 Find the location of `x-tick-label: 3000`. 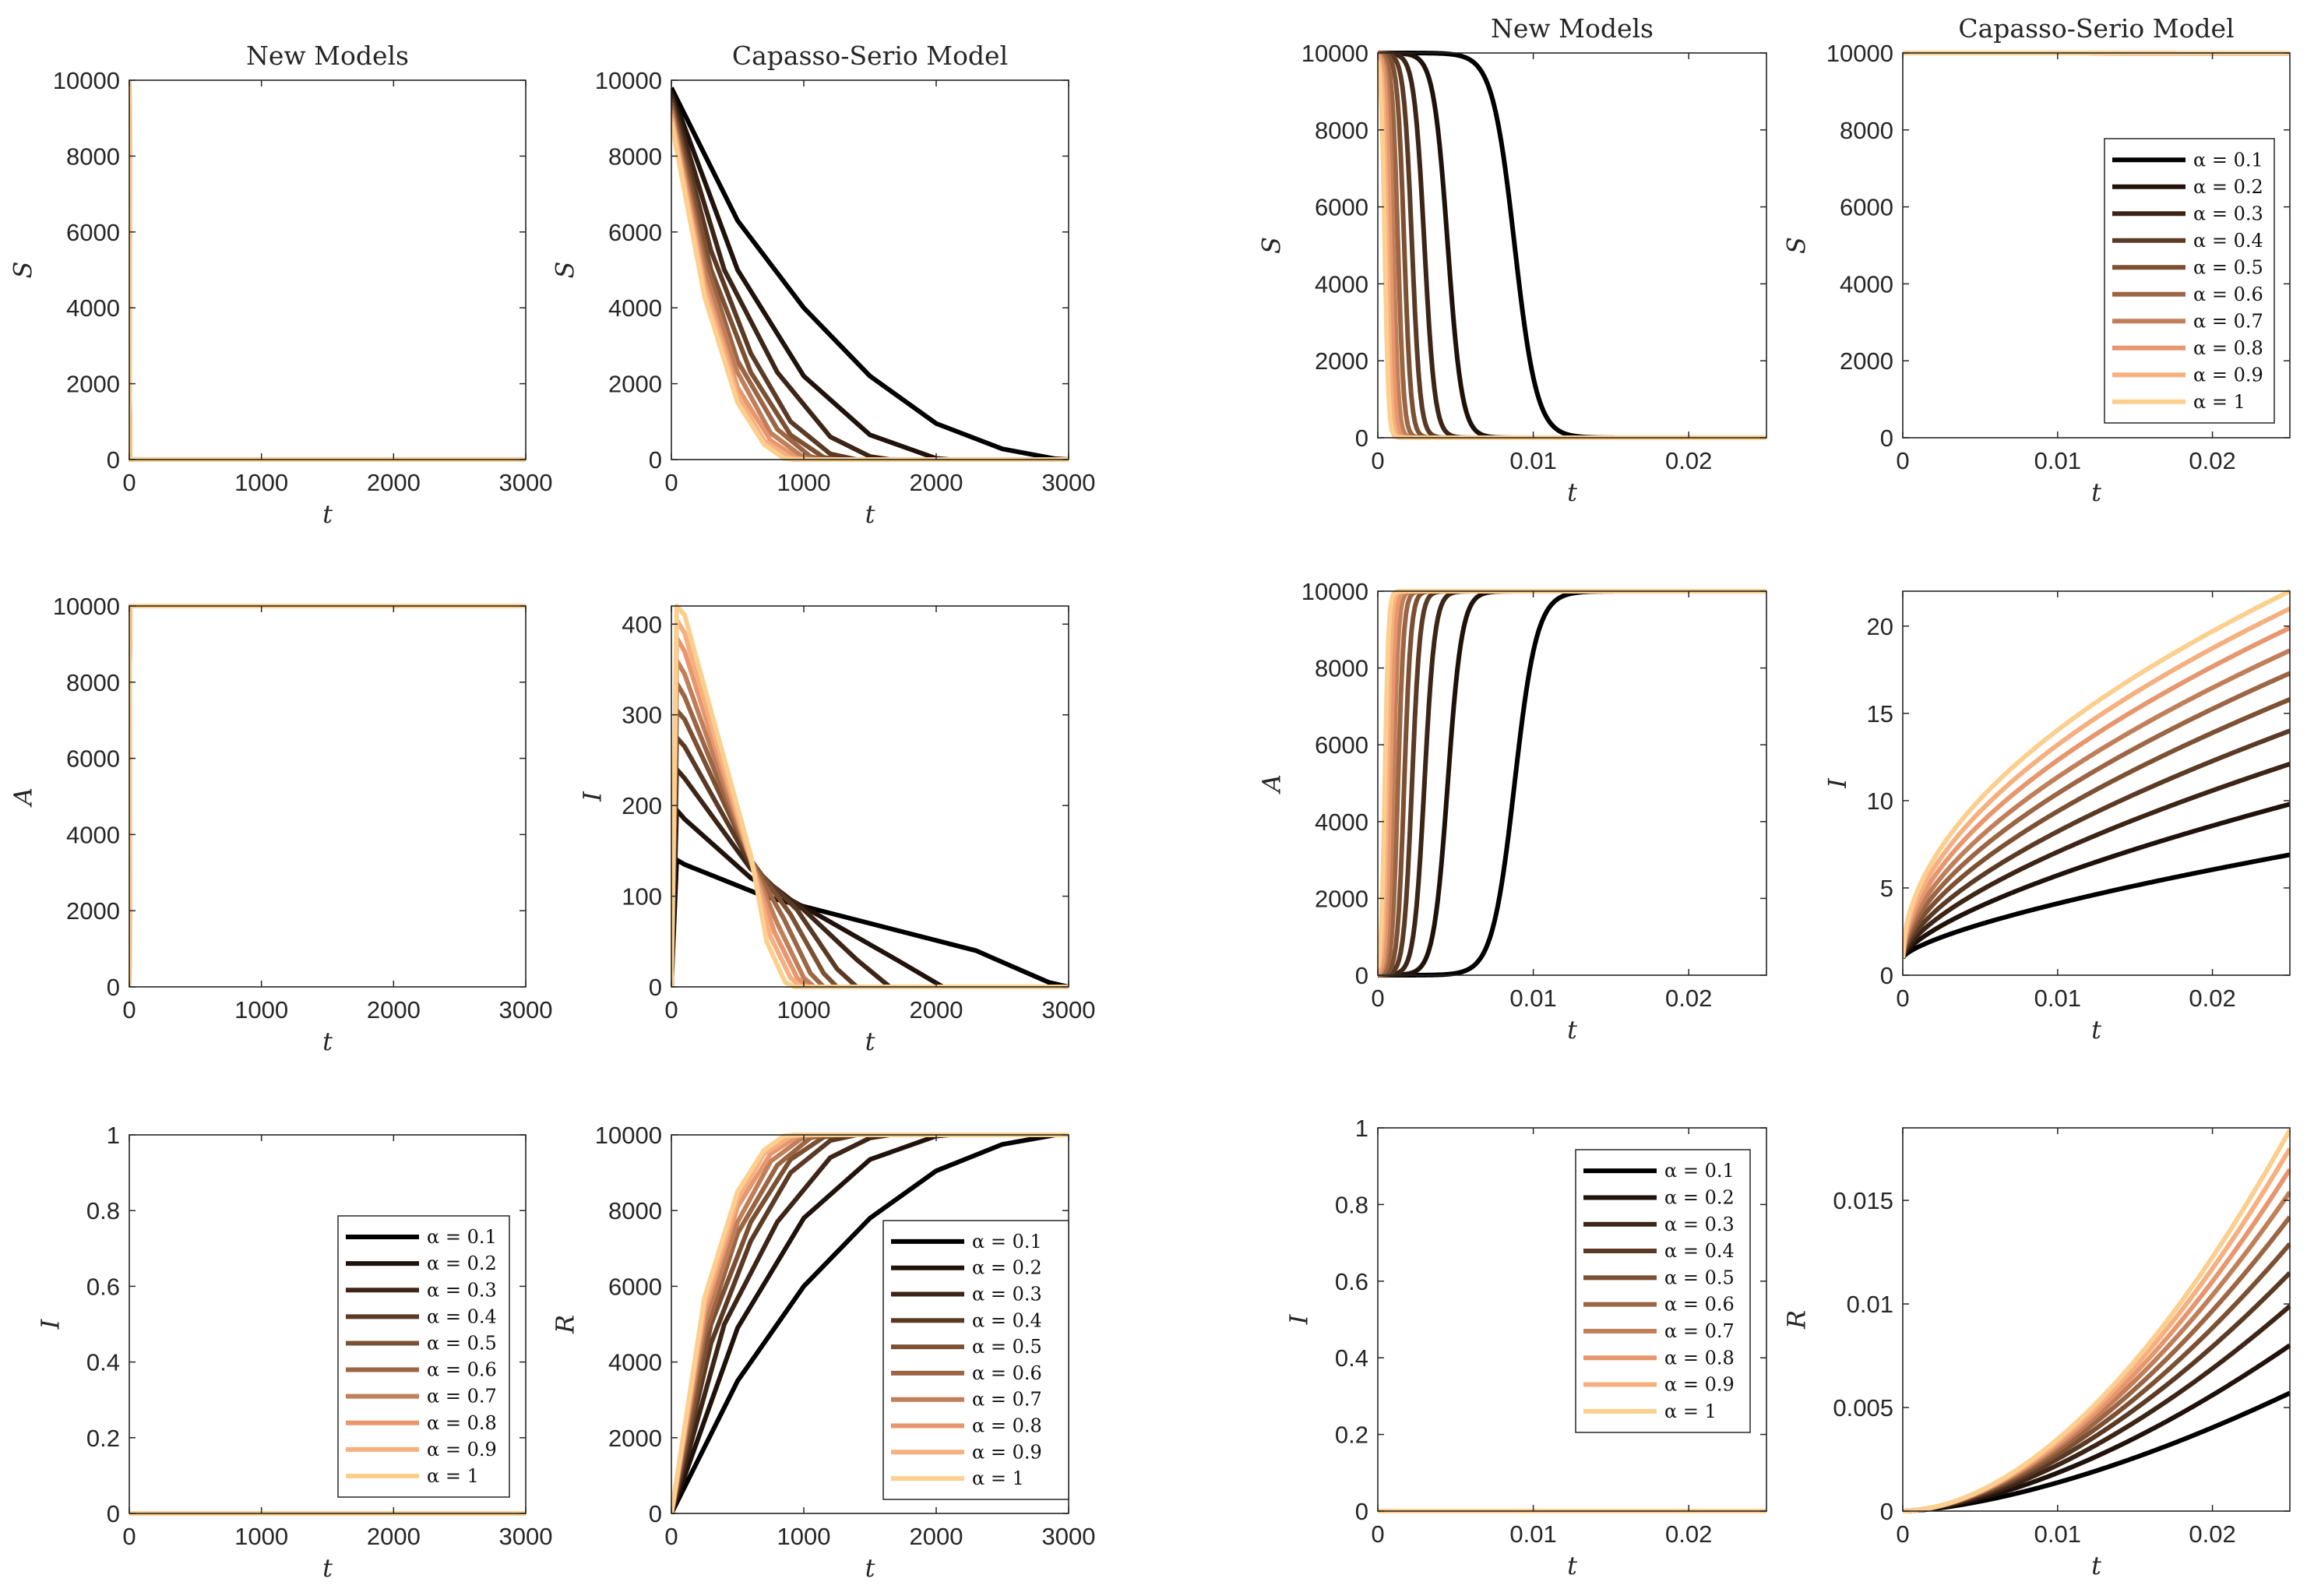

x-tick-label: 3000 is located at coordinates (1069, 482).